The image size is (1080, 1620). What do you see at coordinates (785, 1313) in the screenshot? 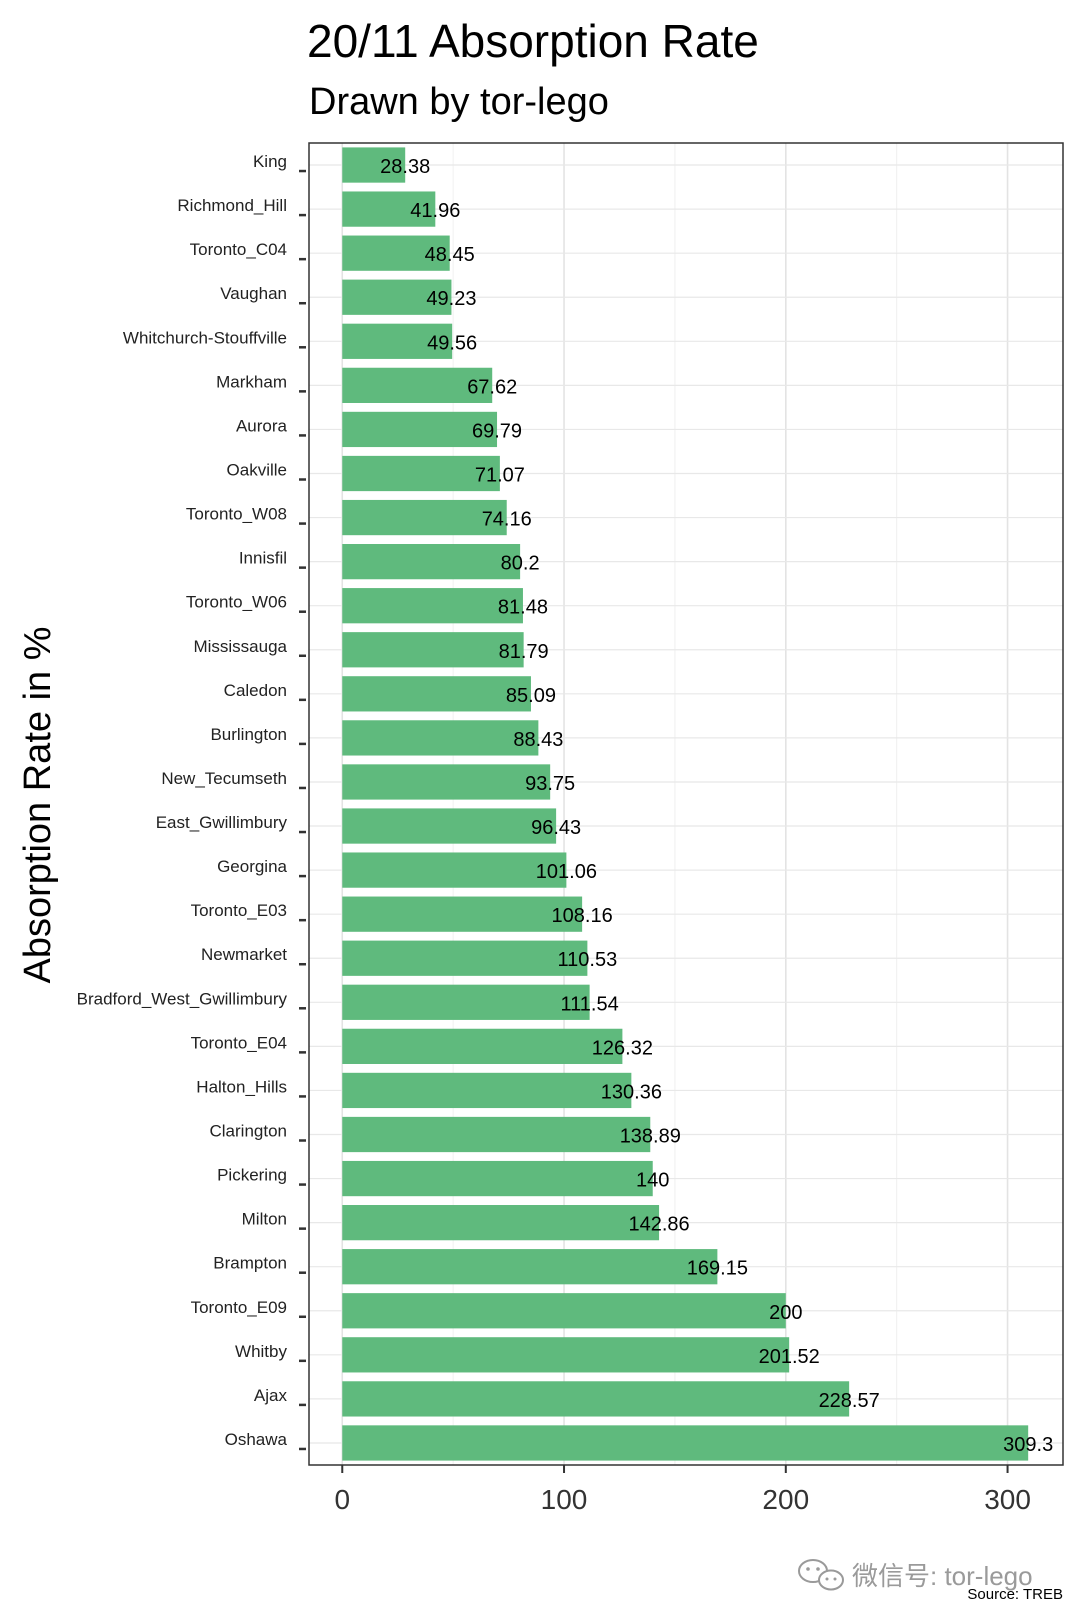
I see `value-label: 200` at bounding box center [785, 1313].